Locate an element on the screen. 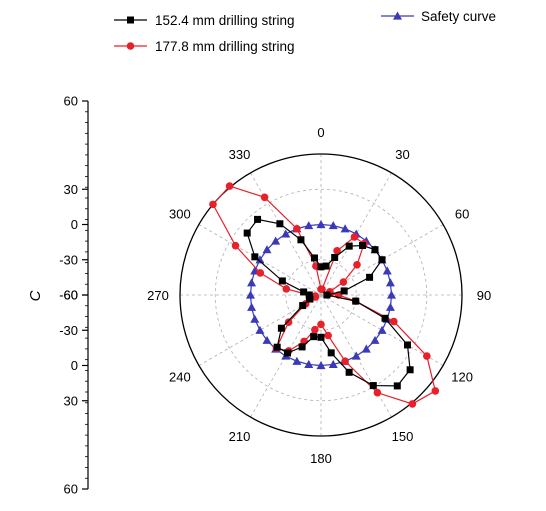  radial-tick-label: 30 is located at coordinates (71, 400).